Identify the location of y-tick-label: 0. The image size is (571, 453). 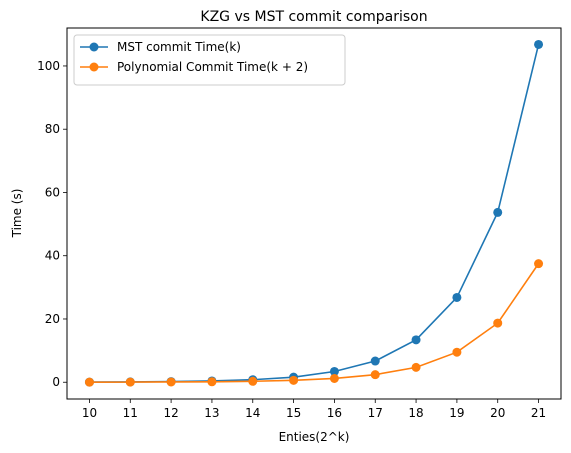
(56, 382).